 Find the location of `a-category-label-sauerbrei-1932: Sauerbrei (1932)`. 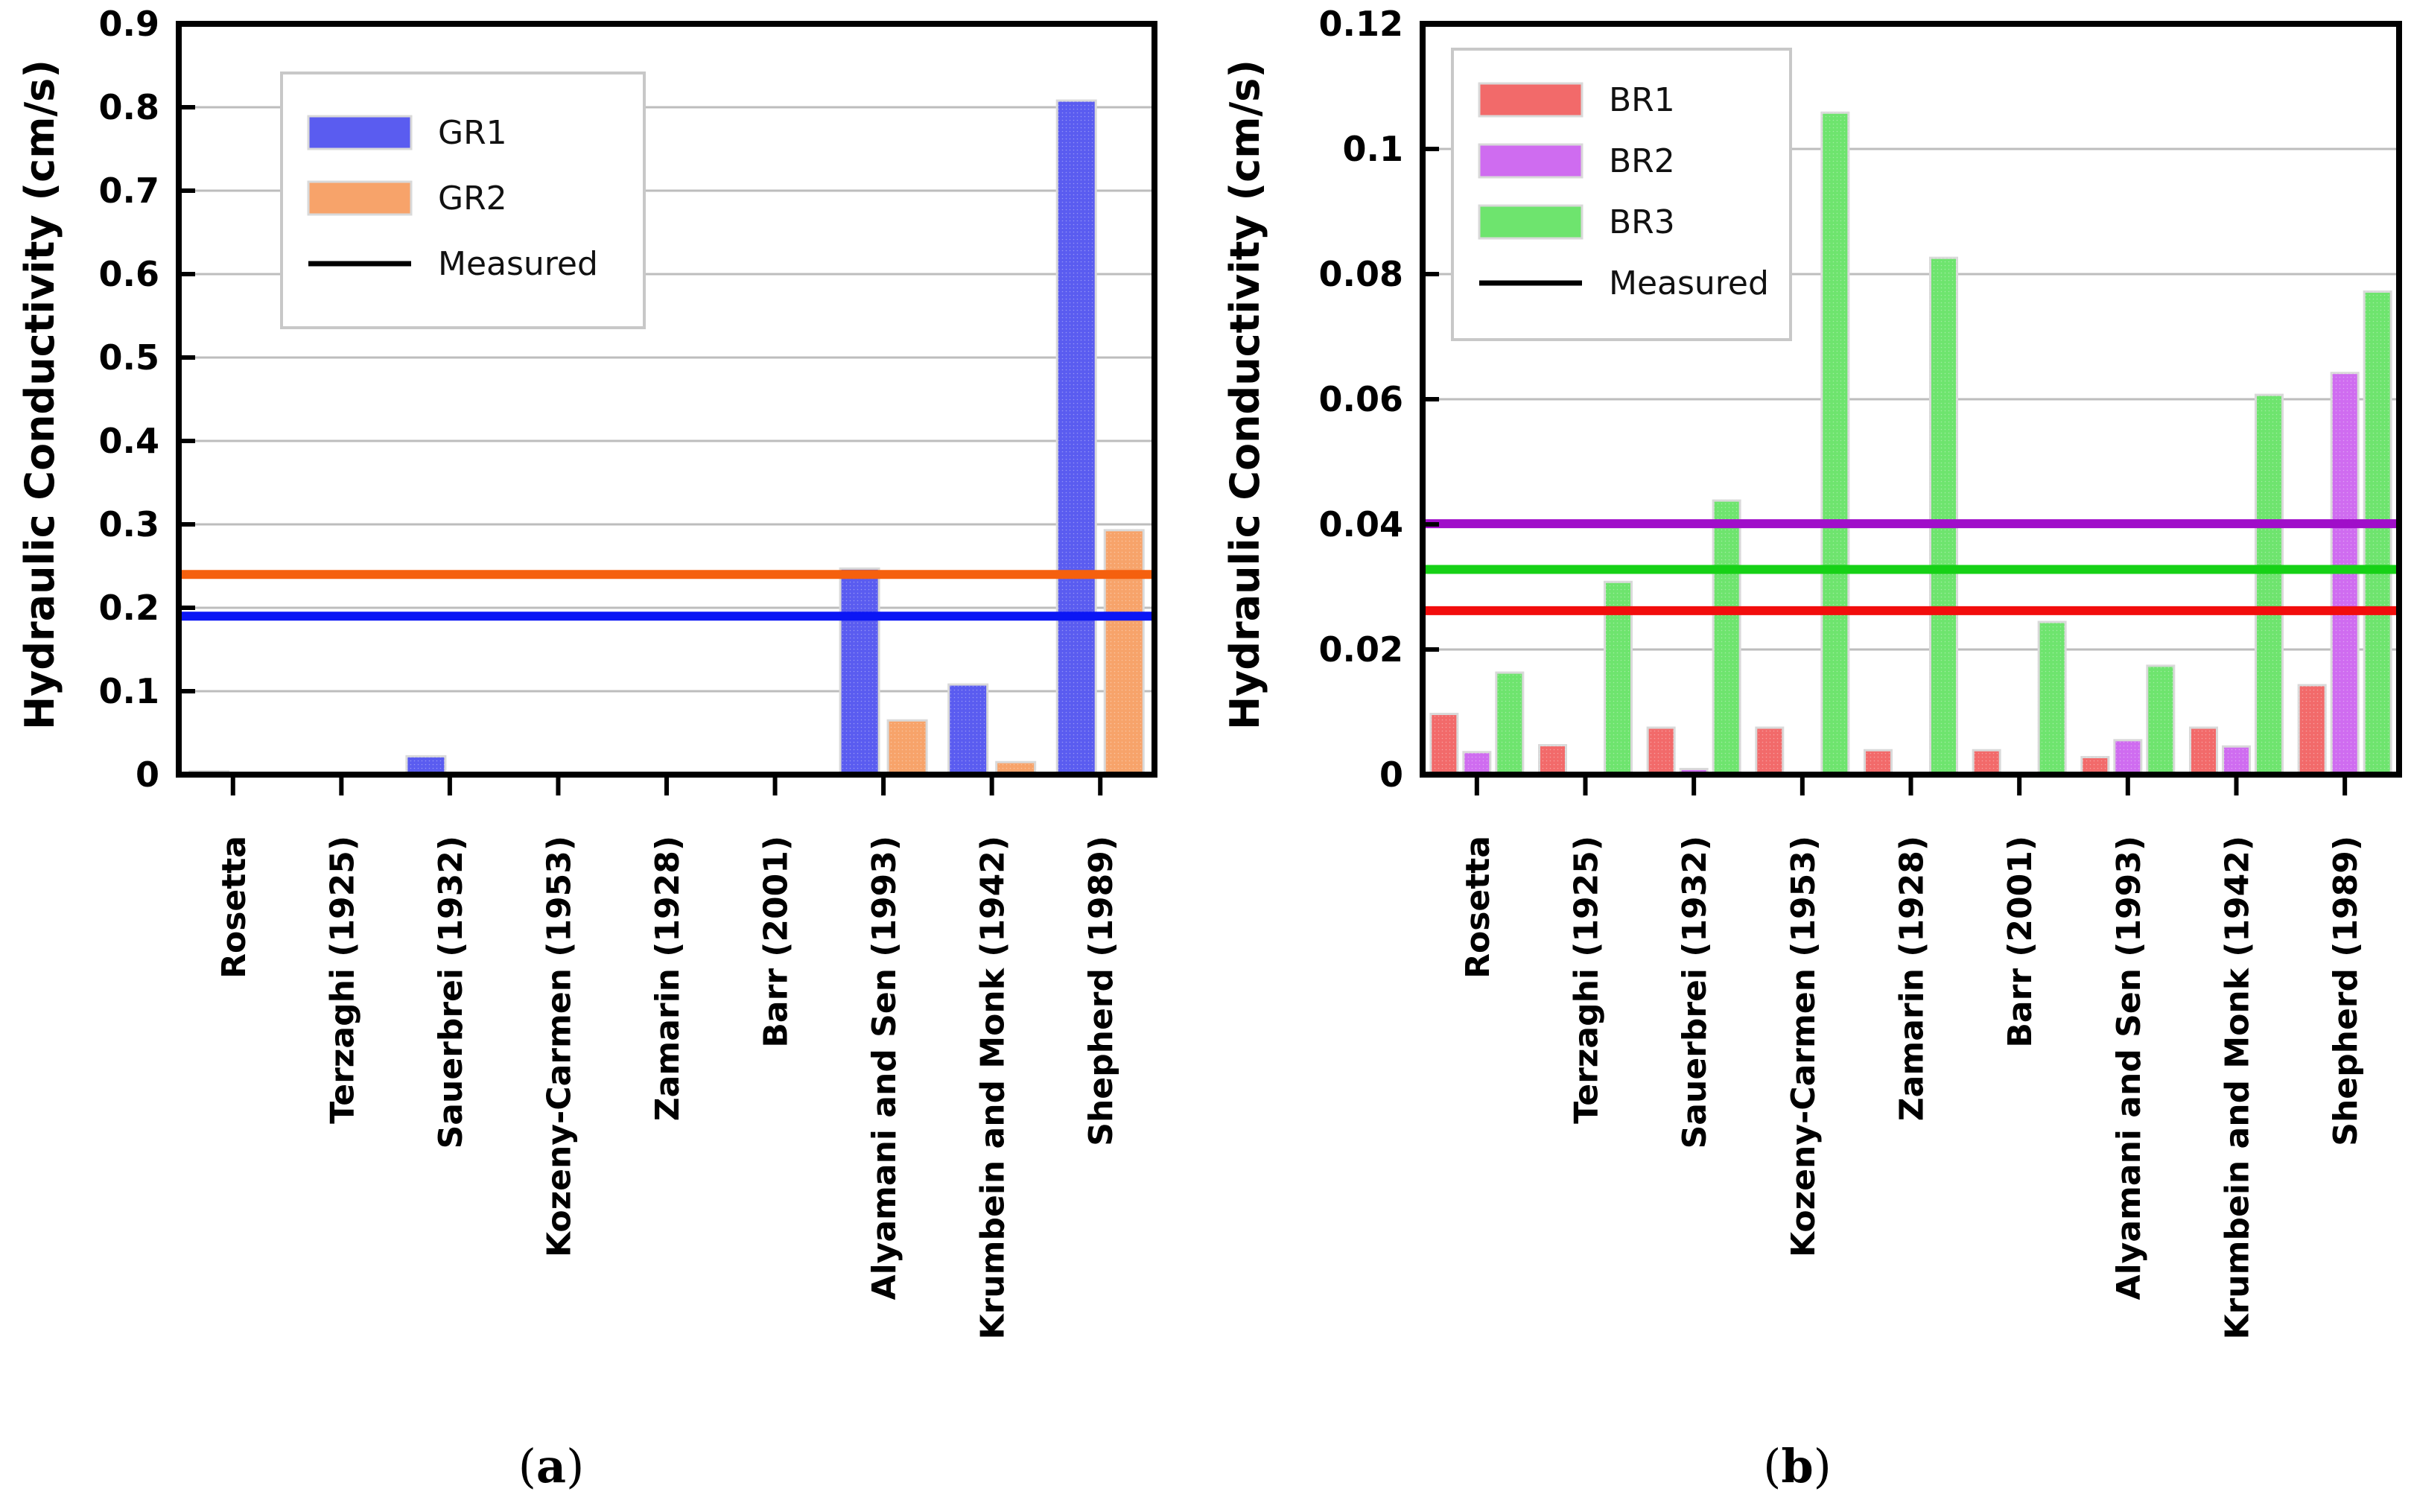

a-category-label-sauerbrei-1932: Sauerbrei (1932) is located at coordinates (451, 992).